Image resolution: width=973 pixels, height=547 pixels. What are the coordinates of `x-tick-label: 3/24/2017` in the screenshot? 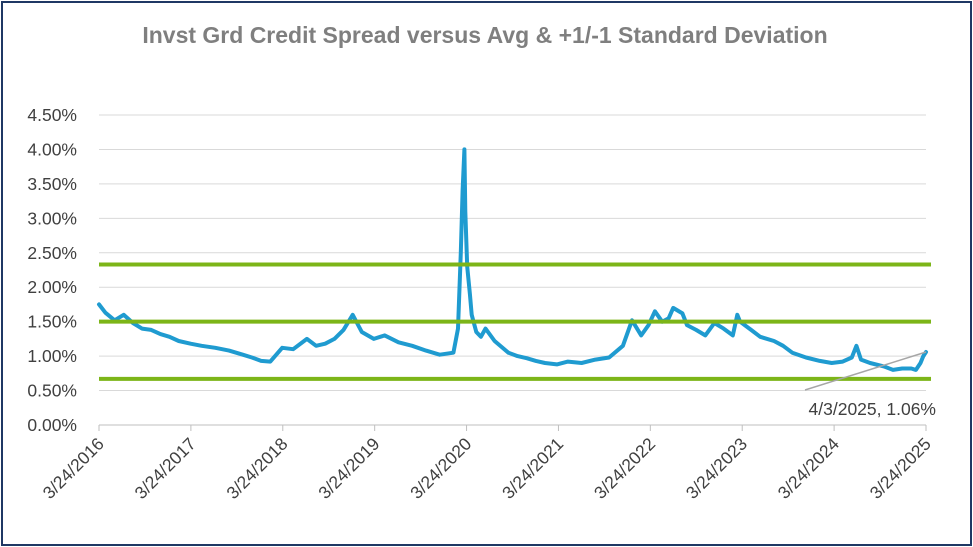 It's located at (165, 468).